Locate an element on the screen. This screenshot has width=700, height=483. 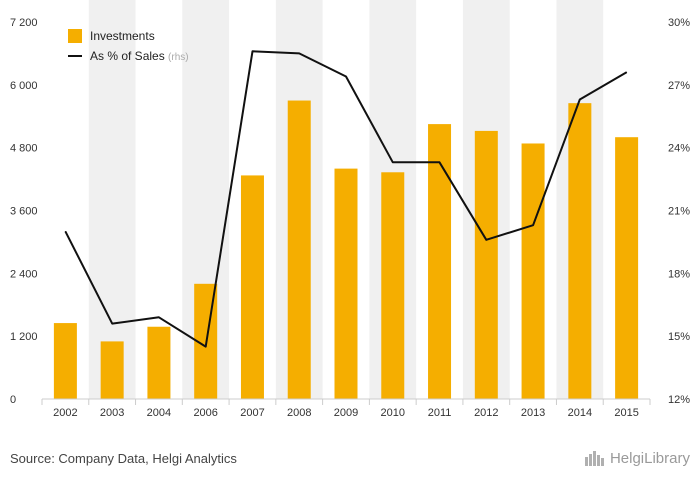
x-tick-label: 2013 is located at coordinates (533, 413).